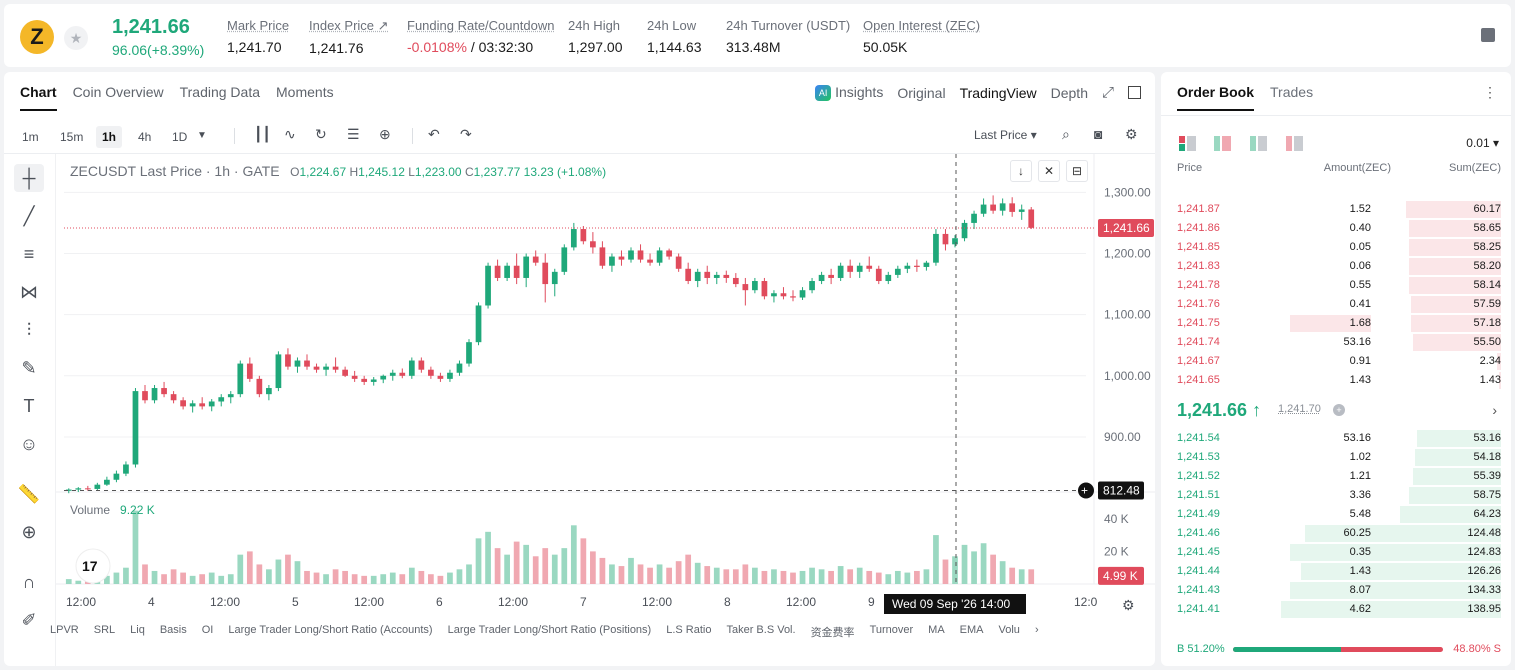 The height and width of the screenshot is (670, 1515). Describe the element at coordinates (1336, 609) in the screenshot. I see `bid-row: 1,241.41 4.62 138.95` at that location.